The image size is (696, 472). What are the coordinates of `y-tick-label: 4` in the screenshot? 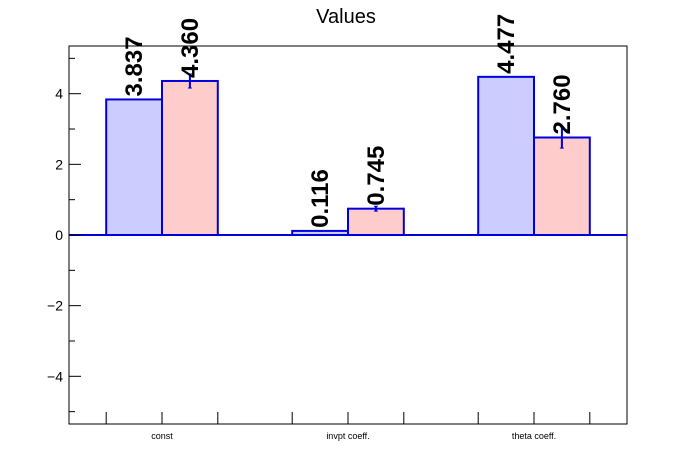 It's located at (59, 94).